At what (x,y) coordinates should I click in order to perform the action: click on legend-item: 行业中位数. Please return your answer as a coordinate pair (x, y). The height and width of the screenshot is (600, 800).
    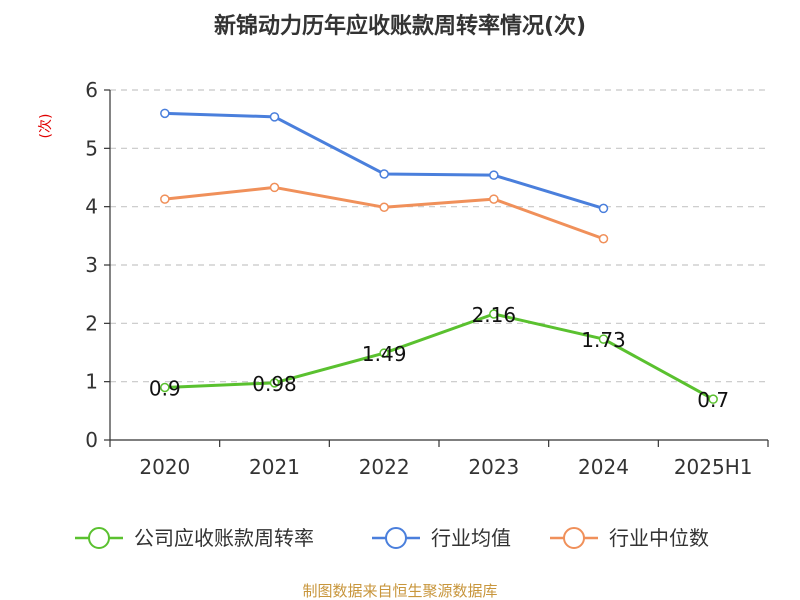
    Looking at the image, I should click on (629, 538).